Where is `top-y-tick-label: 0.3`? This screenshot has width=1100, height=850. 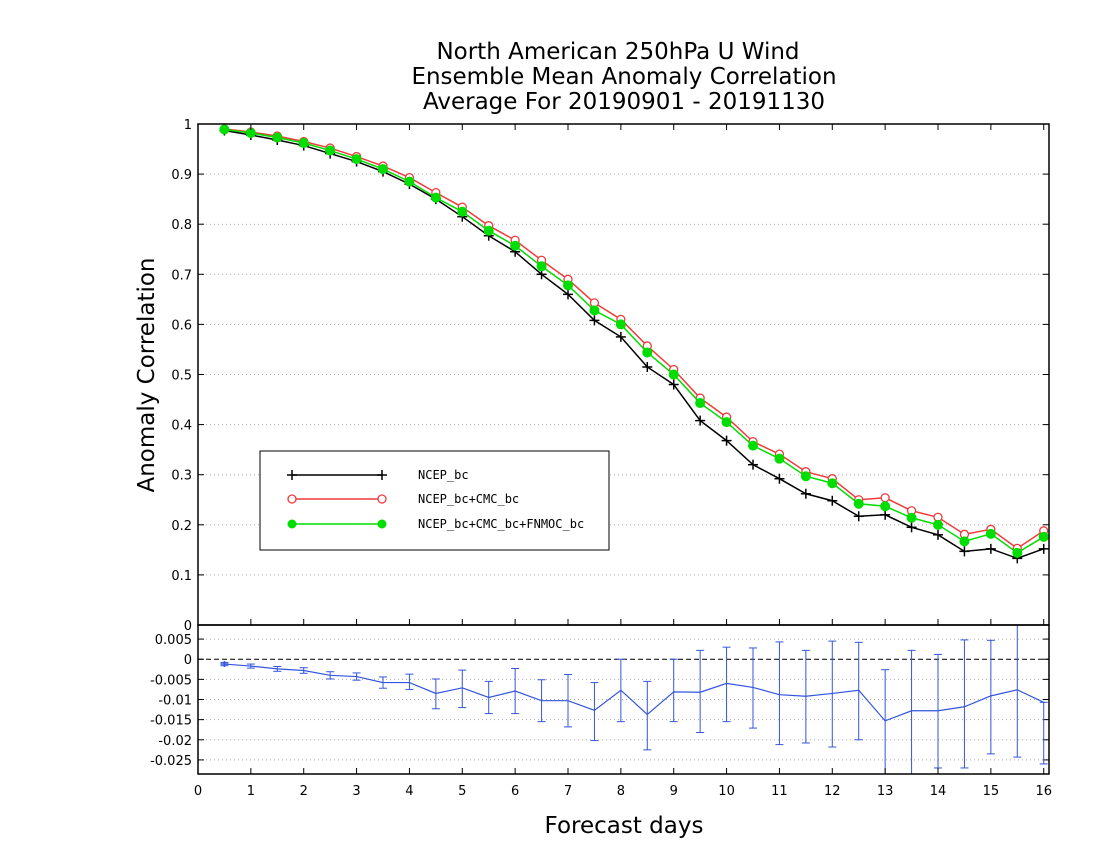
top-y-tick-label: 0.3 is located at coordinates (181, 476).